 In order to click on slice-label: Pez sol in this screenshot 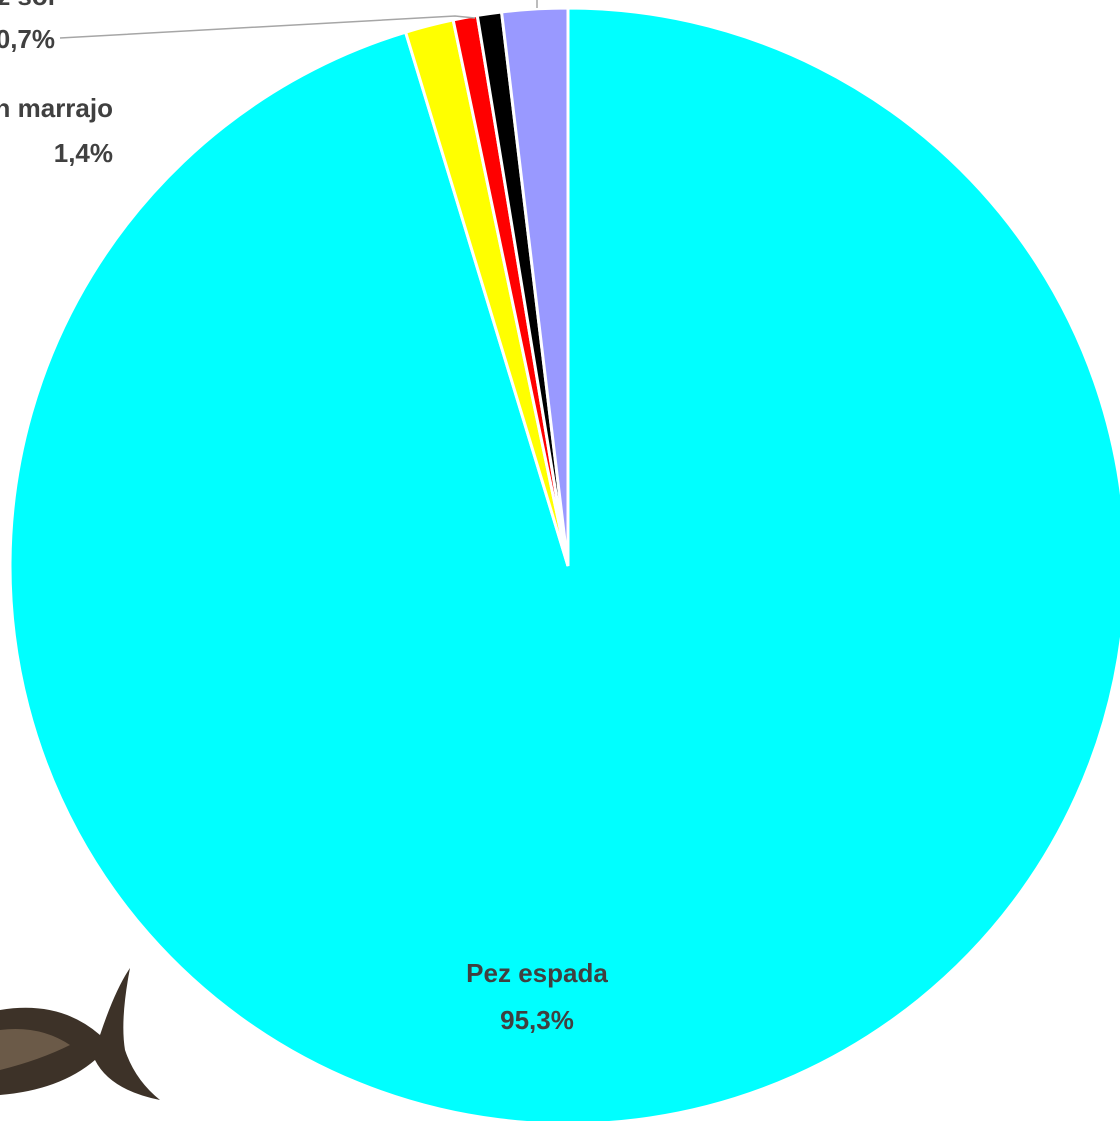, I will do `click(27, 5)`.